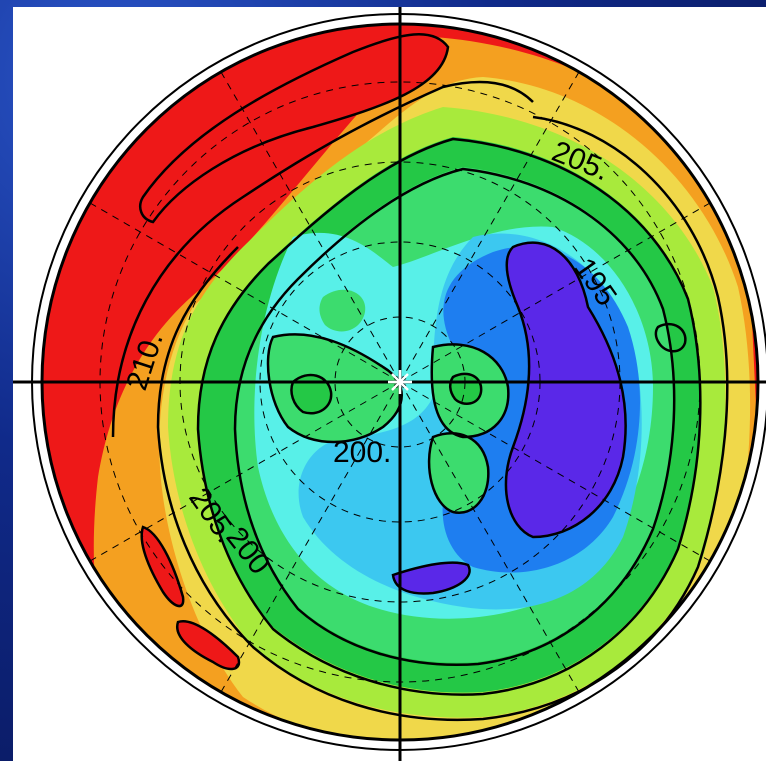  I want to click on contour-label: 200., so click(362, 452).